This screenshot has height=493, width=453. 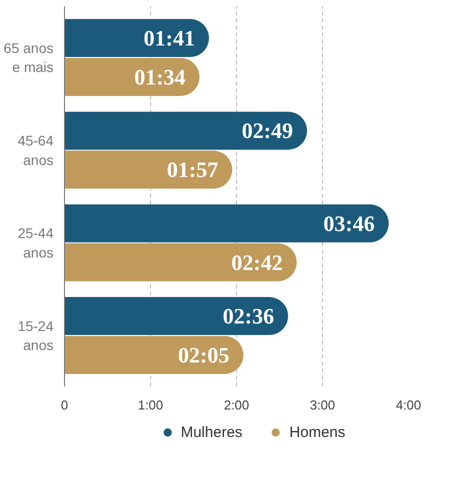 What do you see at coordinates (257, 262) in the screenshot?
I see `data-label: 02:42` at bounding box center [257, 262].